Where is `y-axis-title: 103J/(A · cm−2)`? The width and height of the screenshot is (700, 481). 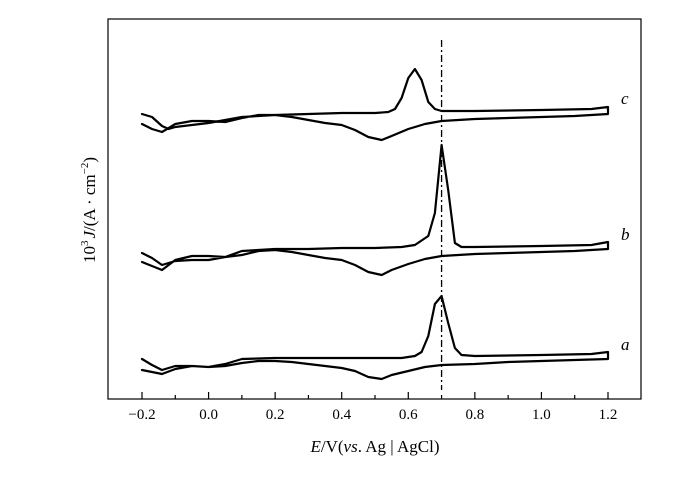
y-axis-title: 103J/(A · cm−2) is located at coordinates (89, 210).